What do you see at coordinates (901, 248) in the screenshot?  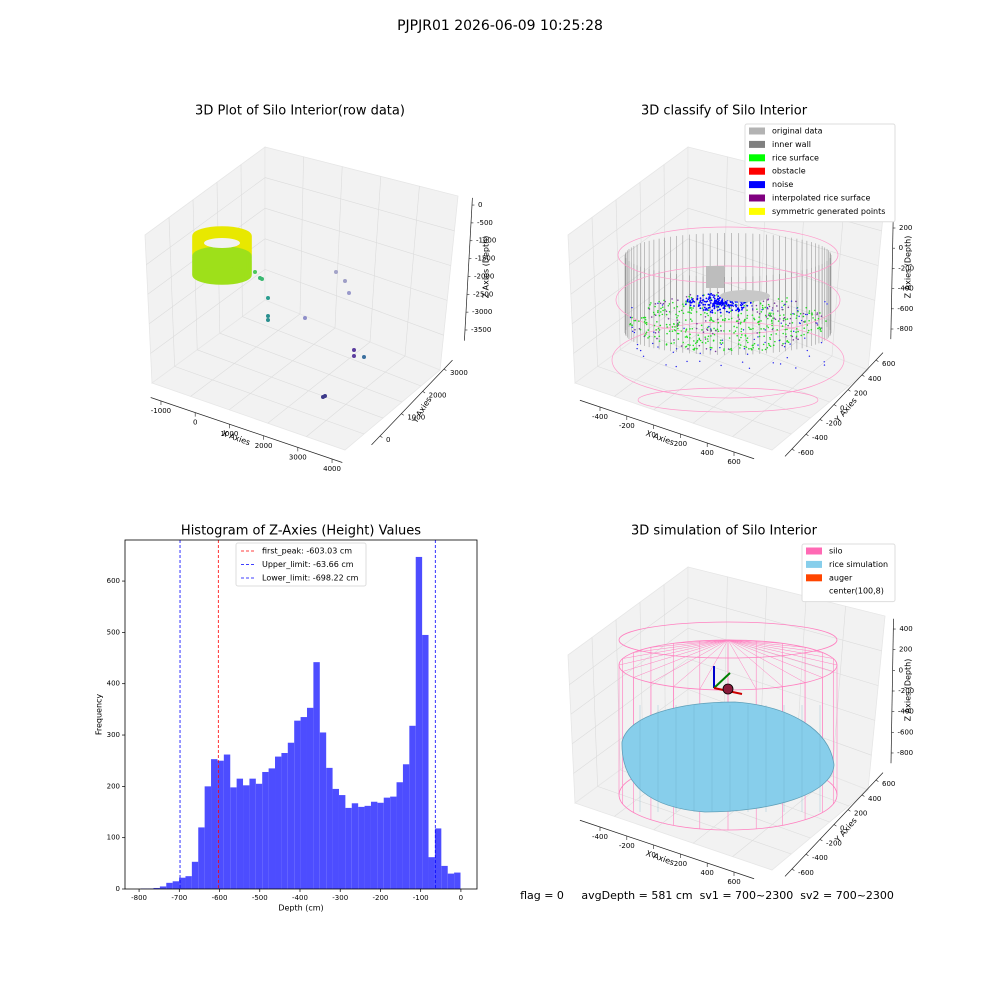 I see `z-tick-label: 0` at bounding box center [901, 248].